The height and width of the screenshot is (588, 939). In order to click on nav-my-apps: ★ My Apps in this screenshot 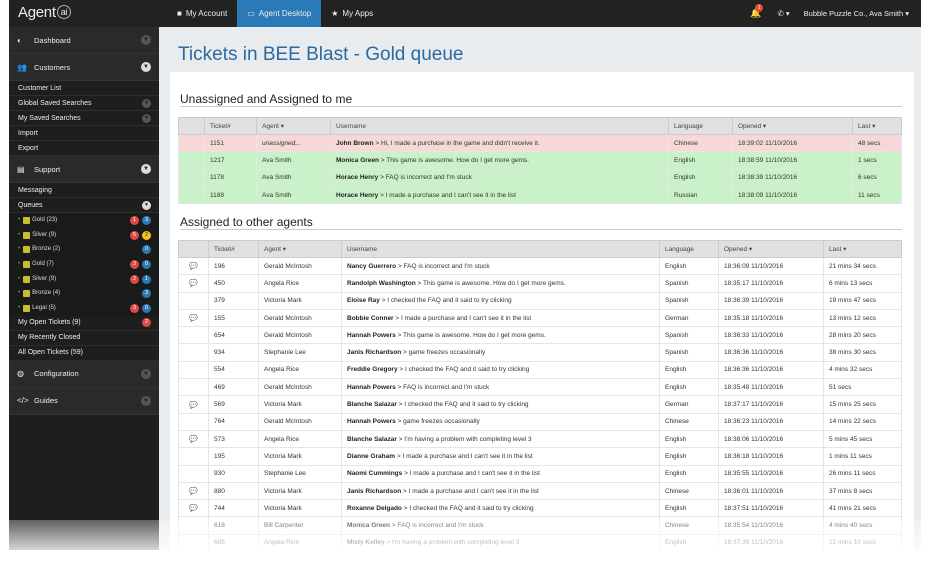, I will do `click(352, 13)`.